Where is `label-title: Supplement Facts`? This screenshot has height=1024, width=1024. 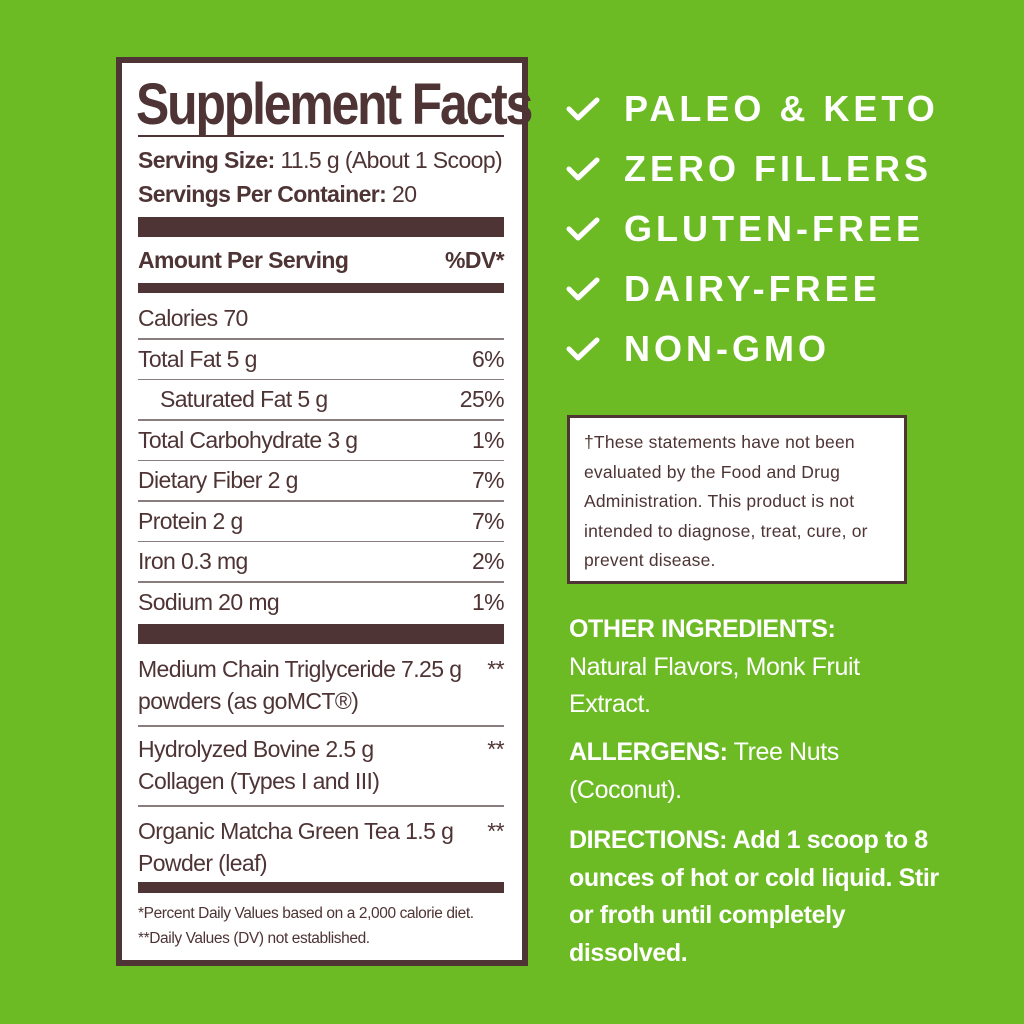
label-title: Supplement Facts is located at coordinates (334, 104).